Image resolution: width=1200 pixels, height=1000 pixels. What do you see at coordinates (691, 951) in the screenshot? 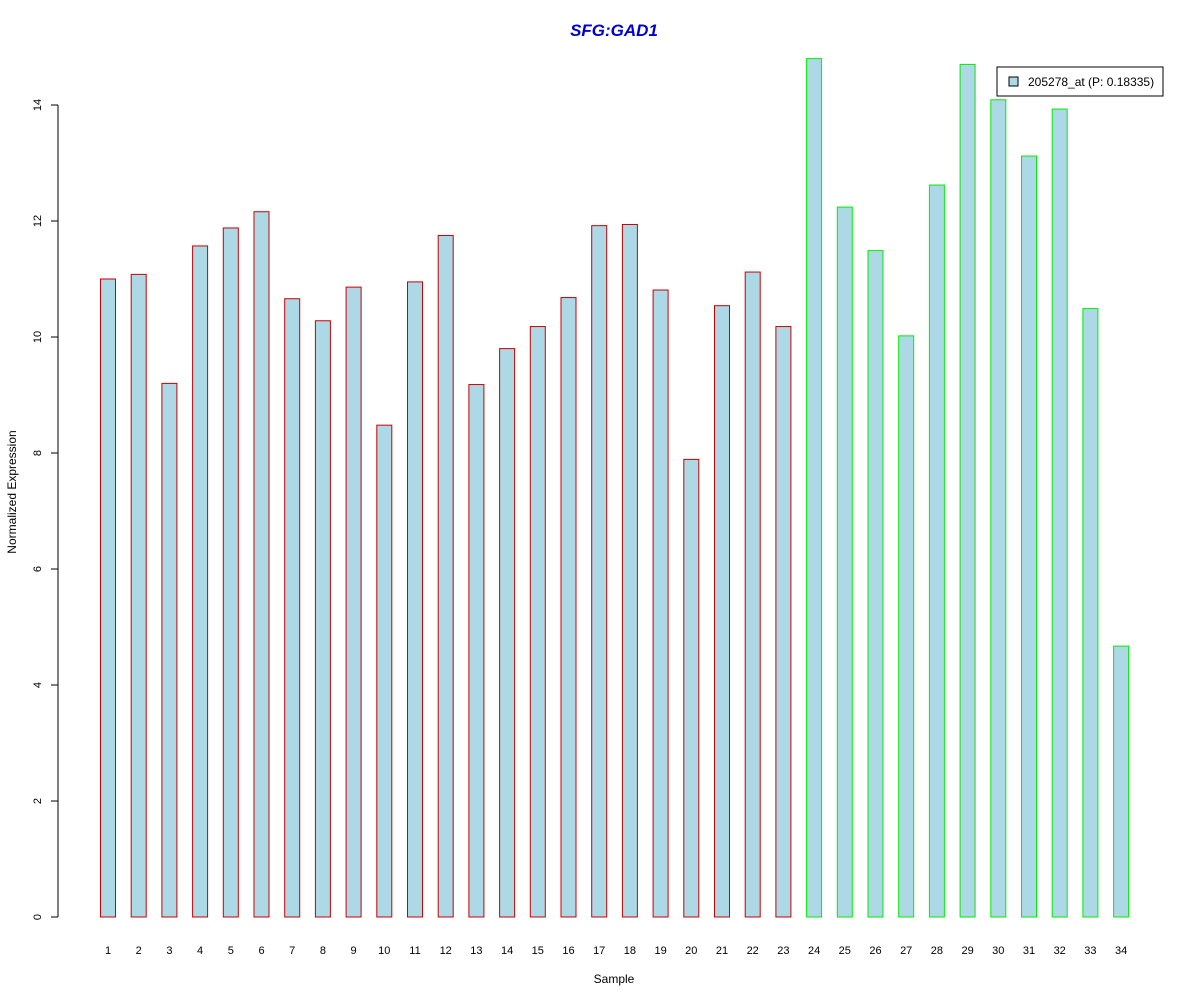
I see `x-tick-label: 20` at bounding box center [691, 951].